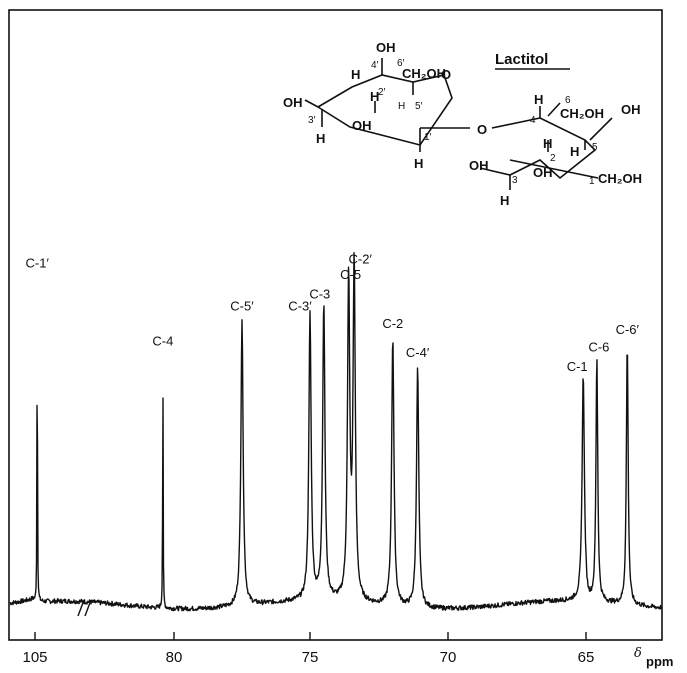 This screenshot has width=687, height=673. What do you see at coordinates (387, 105) in the screenshot?
I see `galactose-ring` at bounding box center [387, 105].